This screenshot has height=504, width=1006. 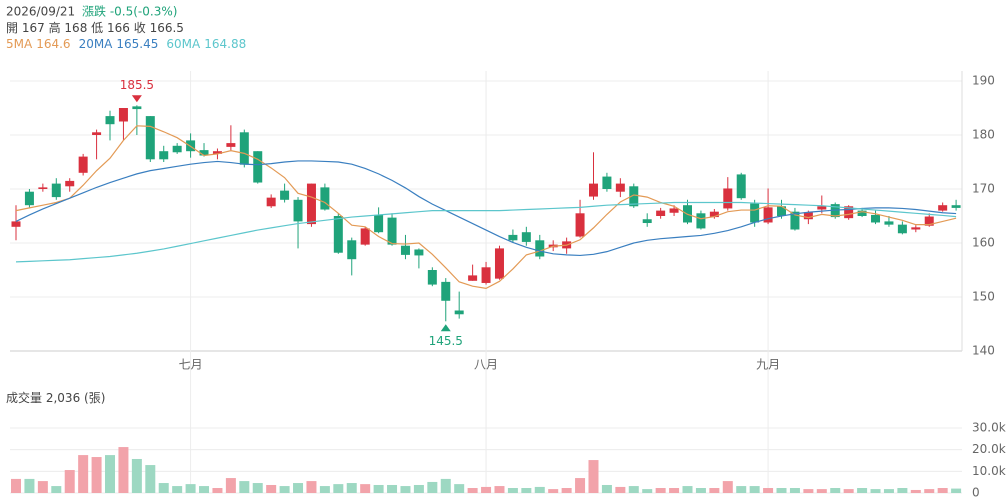 I want to click on low-label: 低, so click(x=97, y=28).